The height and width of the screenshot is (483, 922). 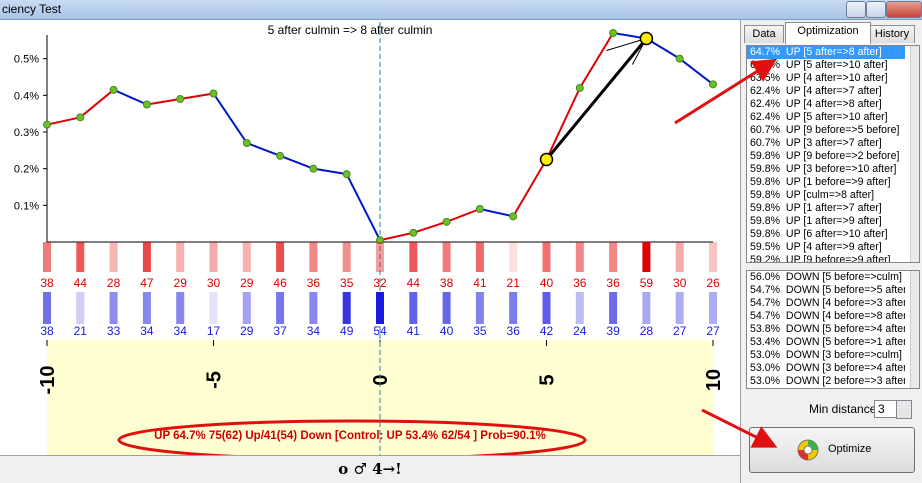 I want to click on list-item: 54.7% DOWN [5 before=>5 after], so click(x=827, y=290).